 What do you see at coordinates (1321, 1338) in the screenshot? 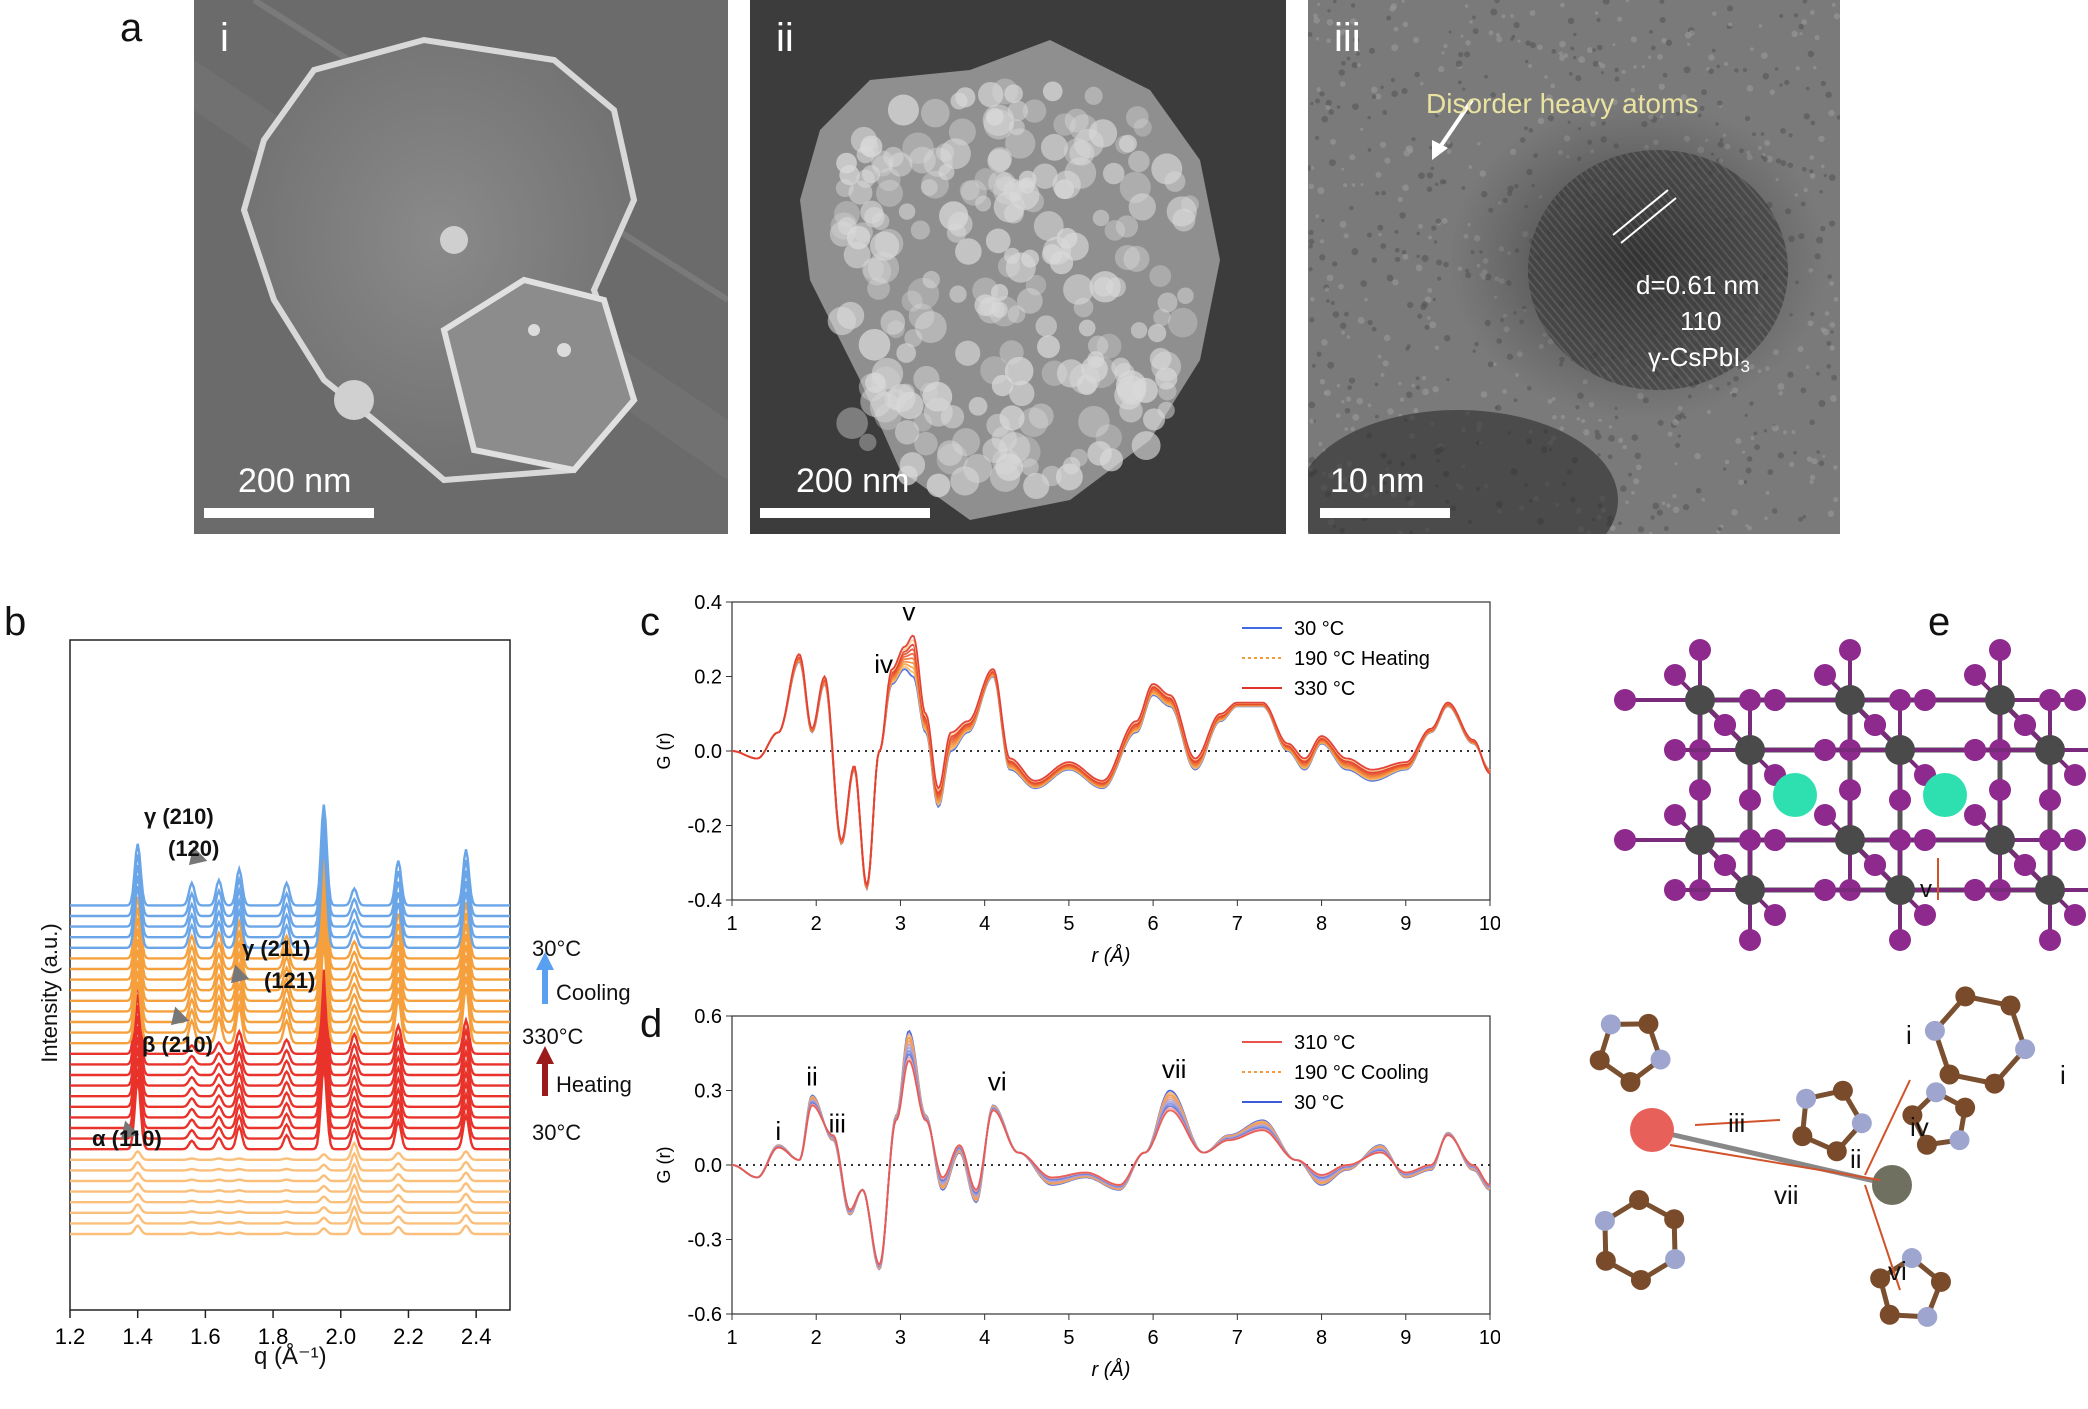
I see `pdf-xtick: 8` at bounding box center [1321, 1338].